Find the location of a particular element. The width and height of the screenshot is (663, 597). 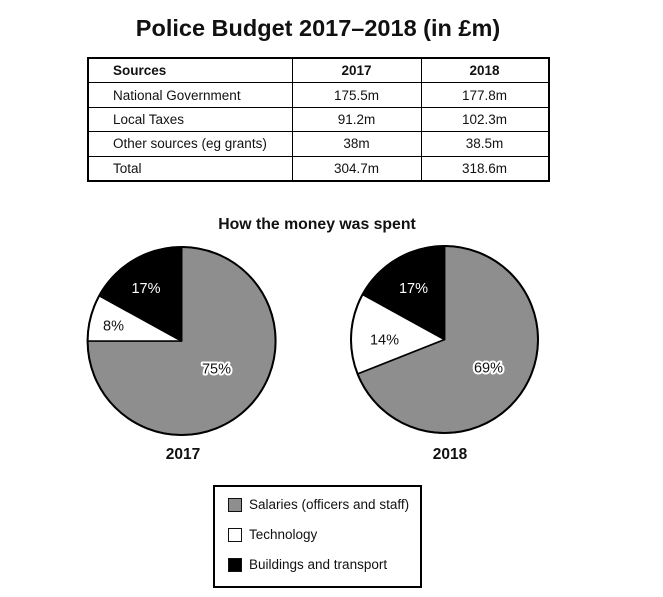

svg-text: 75% is located at coordinates (216, 370).